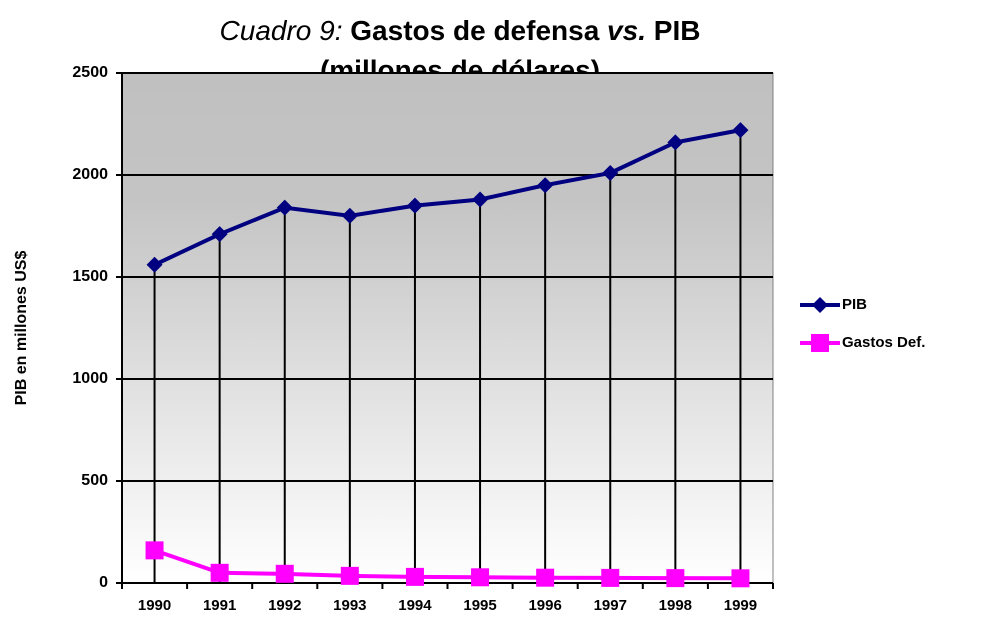 The height and width of the screenshot is (623, 985). What do you see at coordinates (21, 328) in the screenshot?
I see `y-axis-label: PIB en millones US$` at bounding box center [21, 328].